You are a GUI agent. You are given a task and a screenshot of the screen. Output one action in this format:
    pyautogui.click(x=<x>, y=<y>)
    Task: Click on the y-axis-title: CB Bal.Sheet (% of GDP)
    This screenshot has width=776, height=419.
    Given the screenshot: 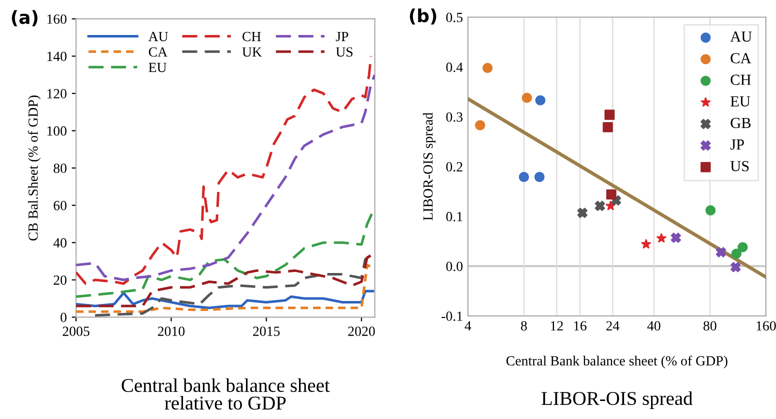 What is the action you would take?
    pyautogui.click(x=34, y=168)
    